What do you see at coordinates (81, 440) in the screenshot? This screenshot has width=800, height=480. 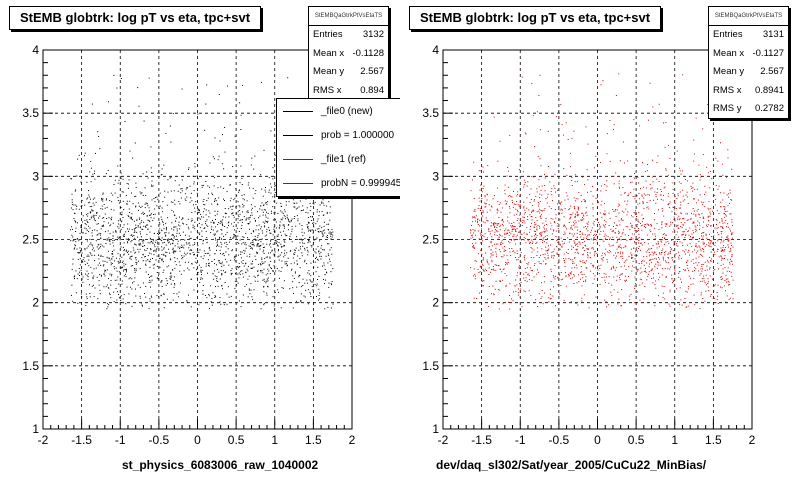 I see `x-tick-label: -1.5` at bounding box center [81, 440].